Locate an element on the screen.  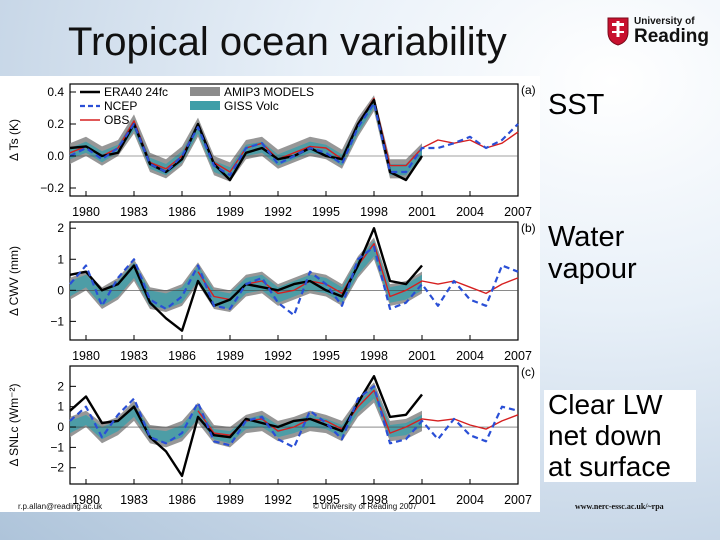
legend-label: OBS is located at coordinates (116, 120).